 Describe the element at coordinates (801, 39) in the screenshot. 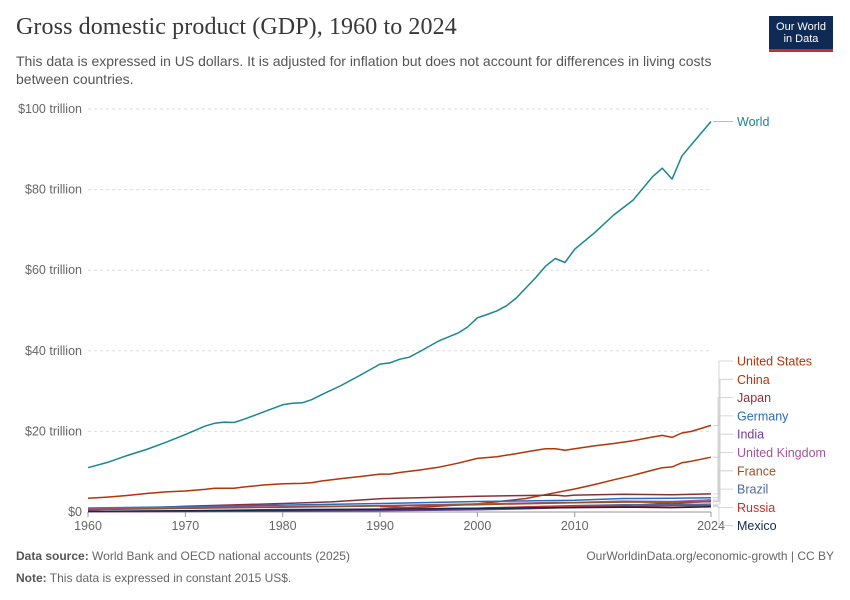

I see `logo-line-2: in Data` at that location.